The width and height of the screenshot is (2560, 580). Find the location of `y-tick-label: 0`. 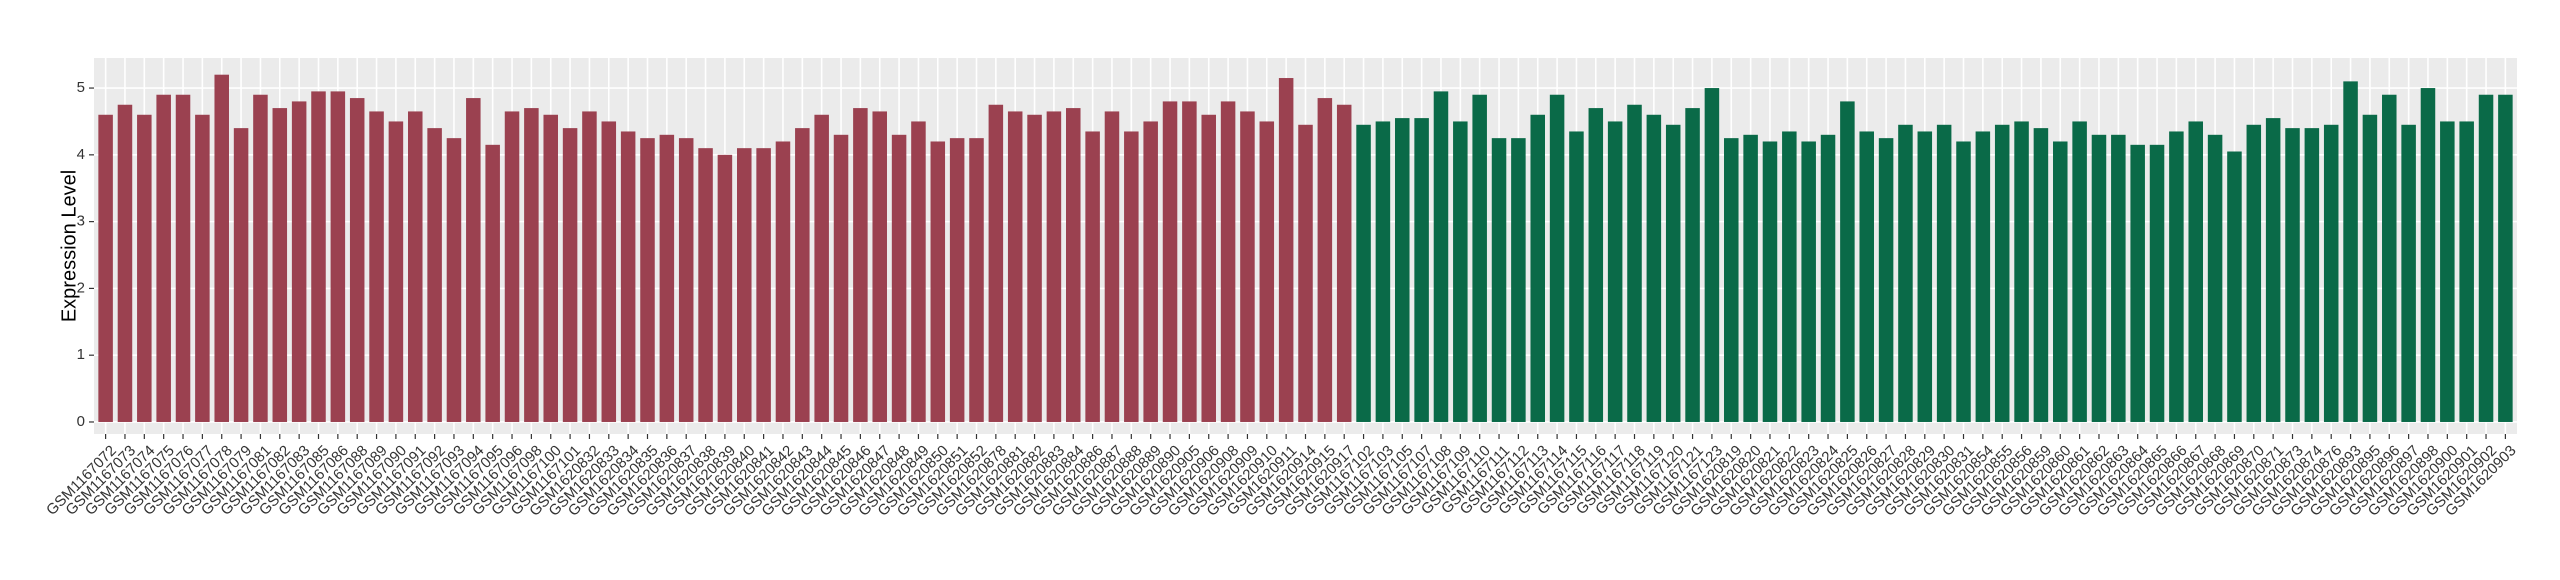

y-tick-label: 0 is located at coordinates (81, 421).